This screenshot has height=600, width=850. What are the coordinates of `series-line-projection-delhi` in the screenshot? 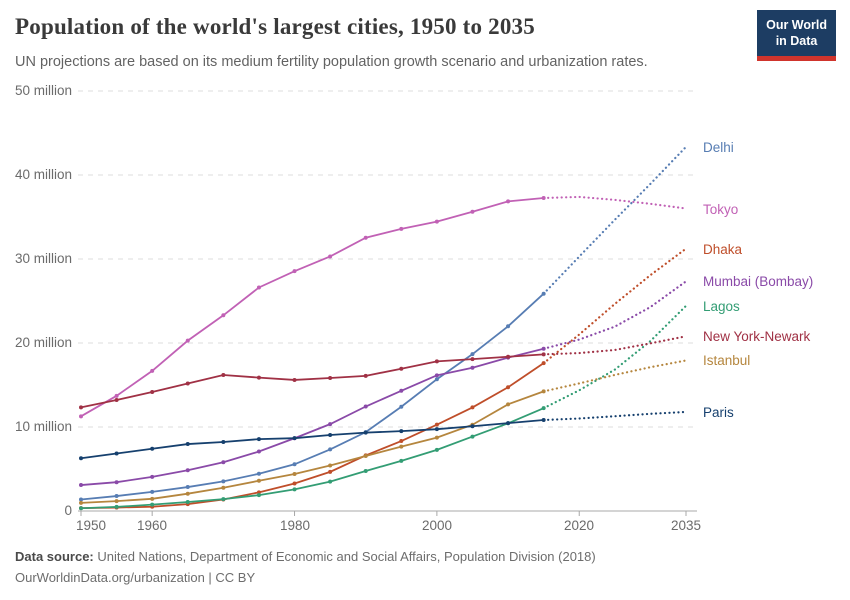 It's located at (615, 220).